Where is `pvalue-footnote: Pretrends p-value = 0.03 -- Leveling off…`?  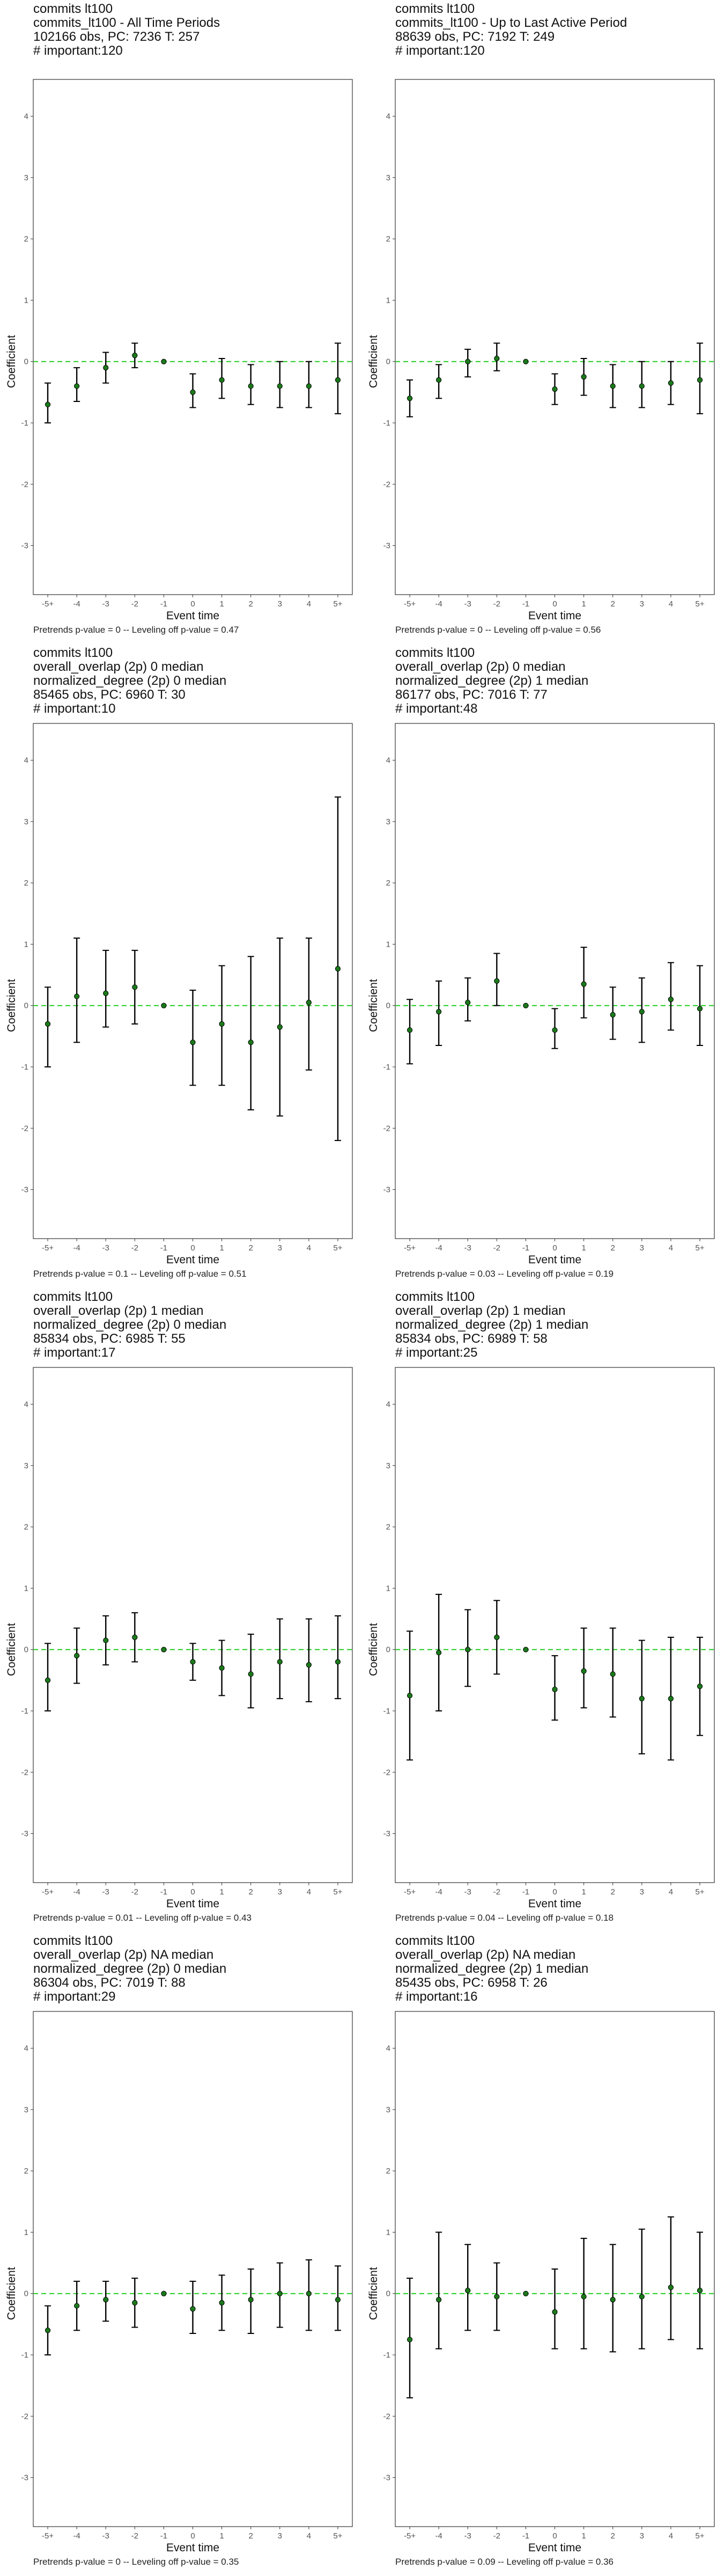 pvalue-footnote: Pretrends p-value = 0.03 -- Leveling off… is located at coordinates (504, 1274).